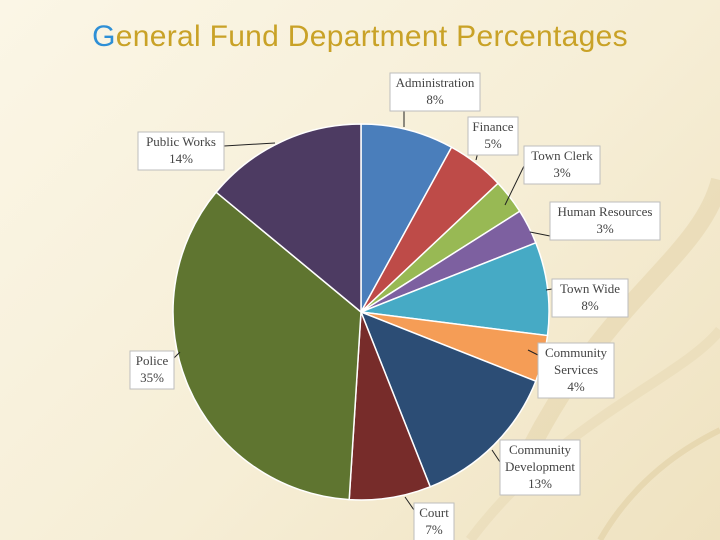 Image resolution: width=720 pixels, height=540 pixels. Describe the element at coordinates (435, 82) in the screenshot. I see `data-label-category: Administration` at that location.